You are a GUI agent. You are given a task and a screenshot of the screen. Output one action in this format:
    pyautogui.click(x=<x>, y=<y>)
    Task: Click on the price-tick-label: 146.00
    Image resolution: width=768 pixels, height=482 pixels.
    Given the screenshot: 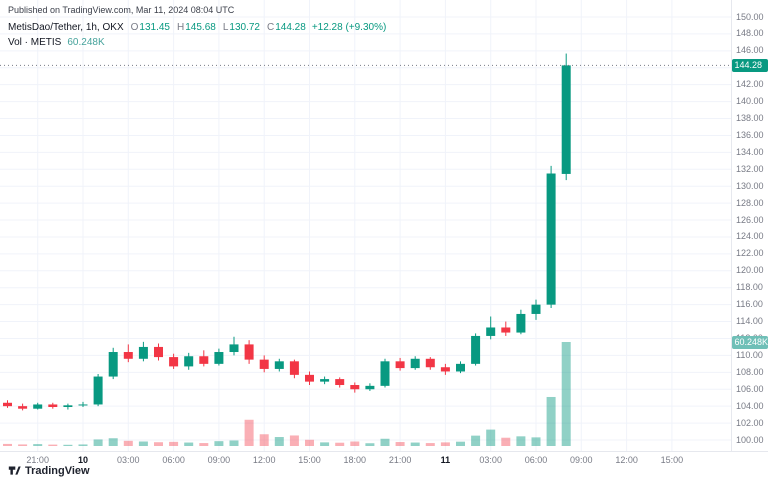 What is the action you would take?
    pyautogui.click(x=750, y=50)
    